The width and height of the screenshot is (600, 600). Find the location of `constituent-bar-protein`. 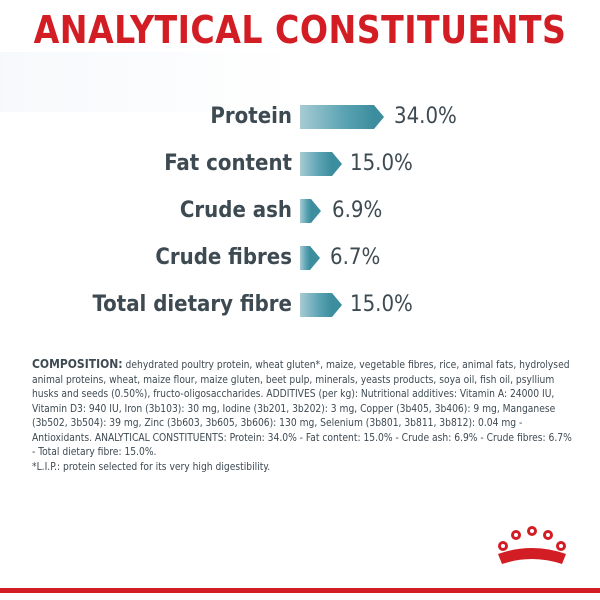

constituent-bar-protein is located at coordinates (342, 117).